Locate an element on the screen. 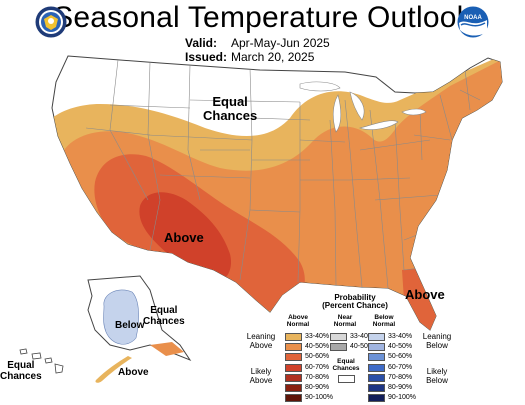 The image size is (525, 405). legend-col-near: Near Normal is located at coordinates (345, 321).